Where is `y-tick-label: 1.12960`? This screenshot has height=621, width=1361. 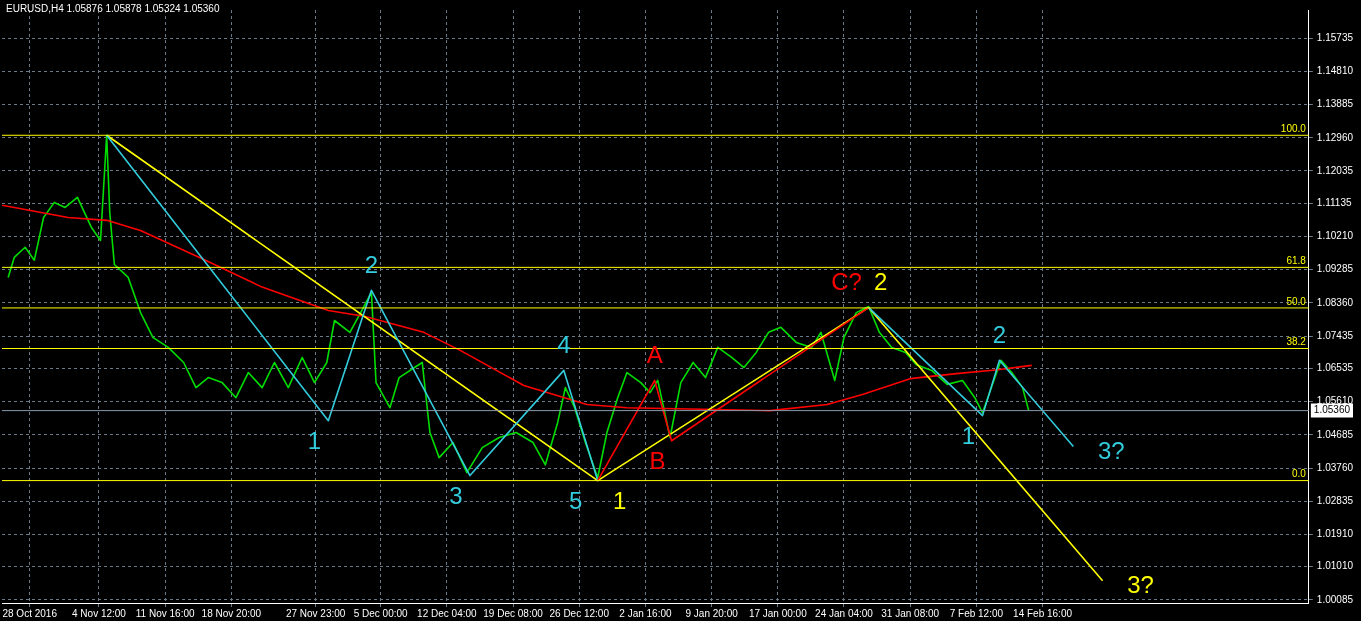
y-tick-label: 1.12960 is located at coordinates (1335, 137).